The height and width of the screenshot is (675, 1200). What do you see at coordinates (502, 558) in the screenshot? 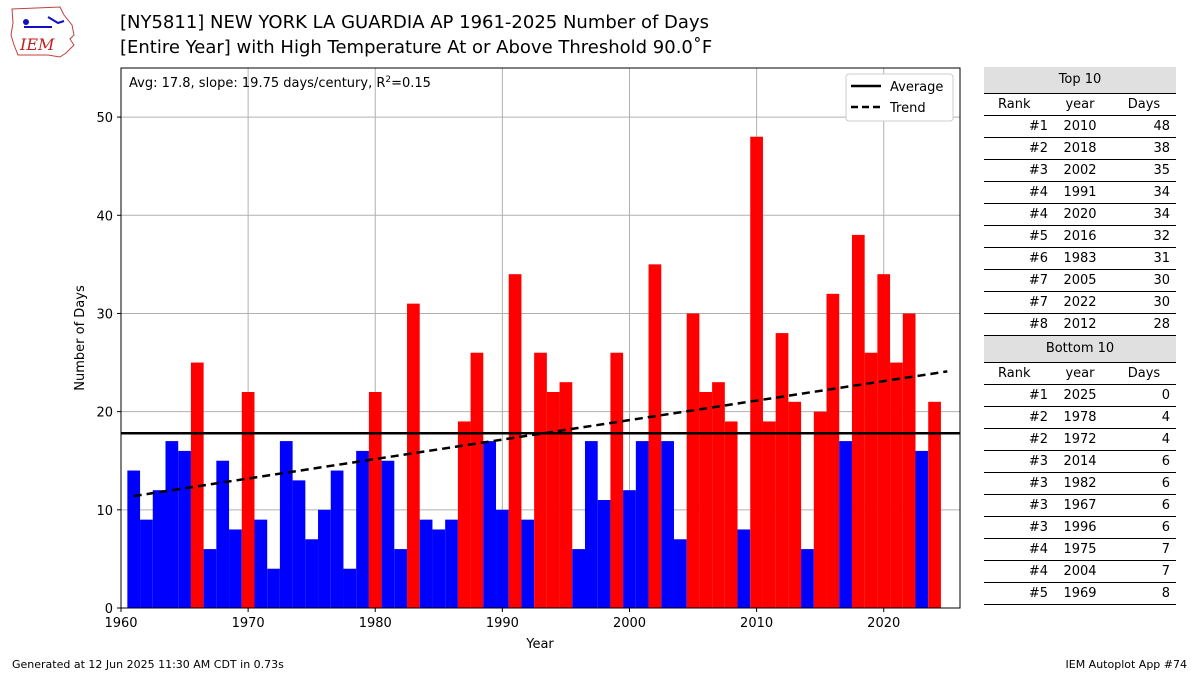
I see `bar-1990` at bounding box center [502, 558].